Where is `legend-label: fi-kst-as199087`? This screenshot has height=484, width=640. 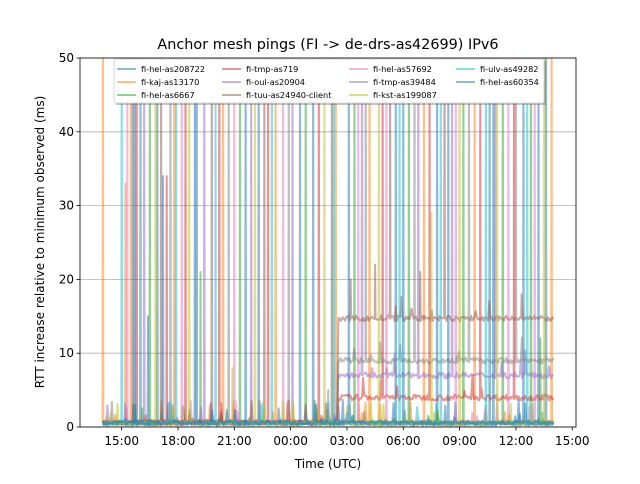 legend-label: fi-kst-as199087 is located at coordinates (405, 95).